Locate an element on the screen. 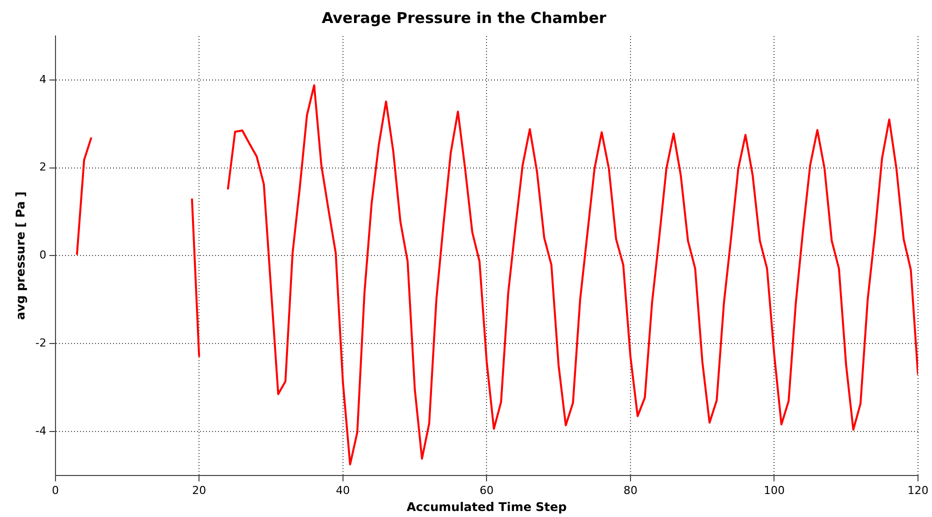 Image resolution: width=932 pixels, height=517 pixels. x-tick-label: 20 is located at coordinates (199, 490).